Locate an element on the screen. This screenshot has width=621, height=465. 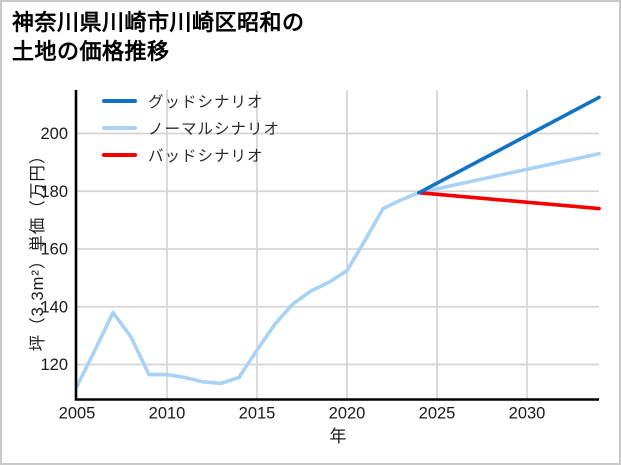
x-tick-label: 2010 is located at coordinates (167, 414).